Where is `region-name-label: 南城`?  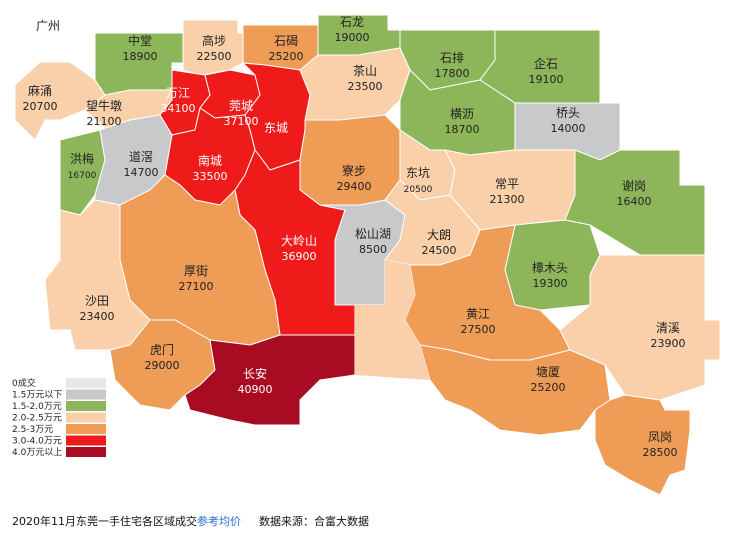 region-name-label: 南城 is located at coordinates (210, 160).